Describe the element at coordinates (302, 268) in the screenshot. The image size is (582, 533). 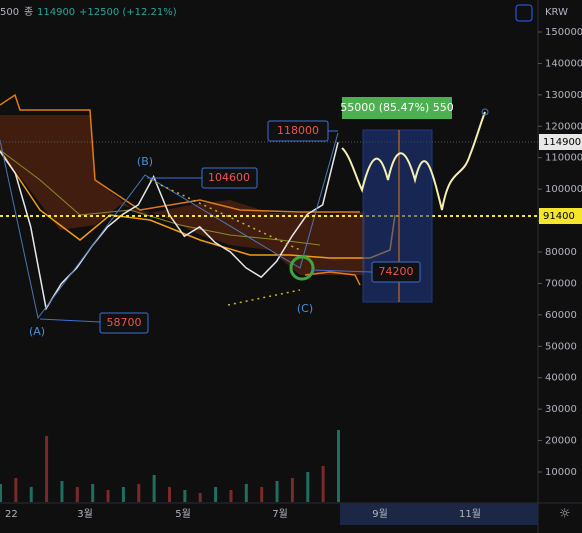
I see `highlight-circle` at that location.